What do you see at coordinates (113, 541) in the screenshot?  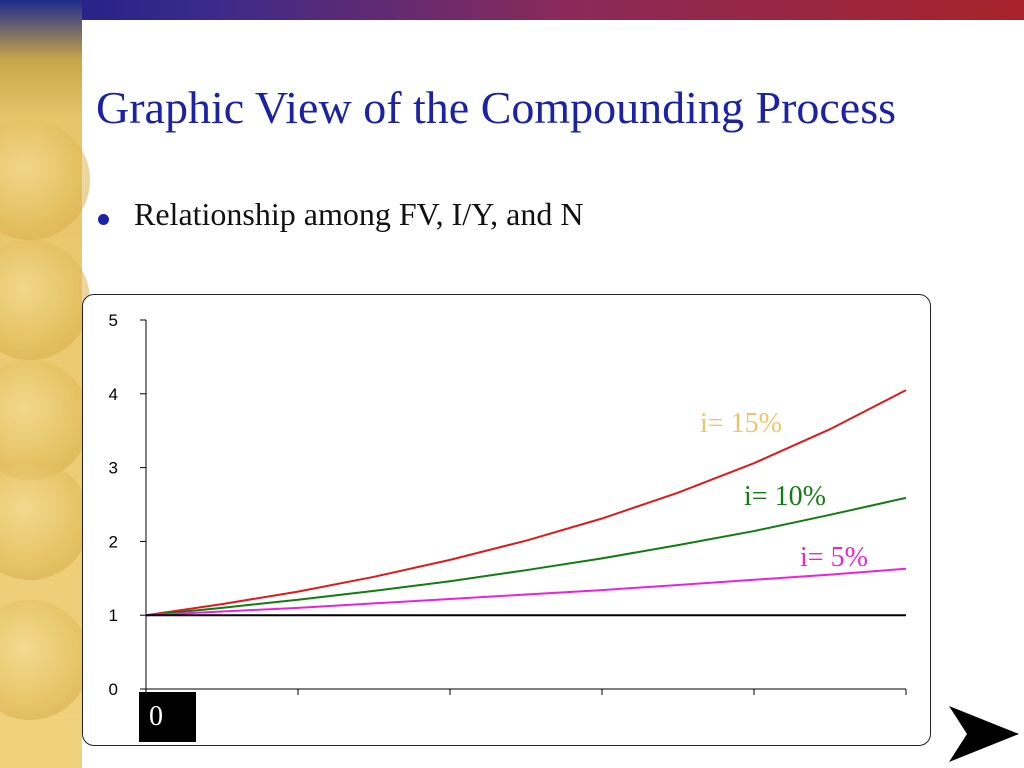 I see `y-tick-label: 2` at bounding box center [113, 541].